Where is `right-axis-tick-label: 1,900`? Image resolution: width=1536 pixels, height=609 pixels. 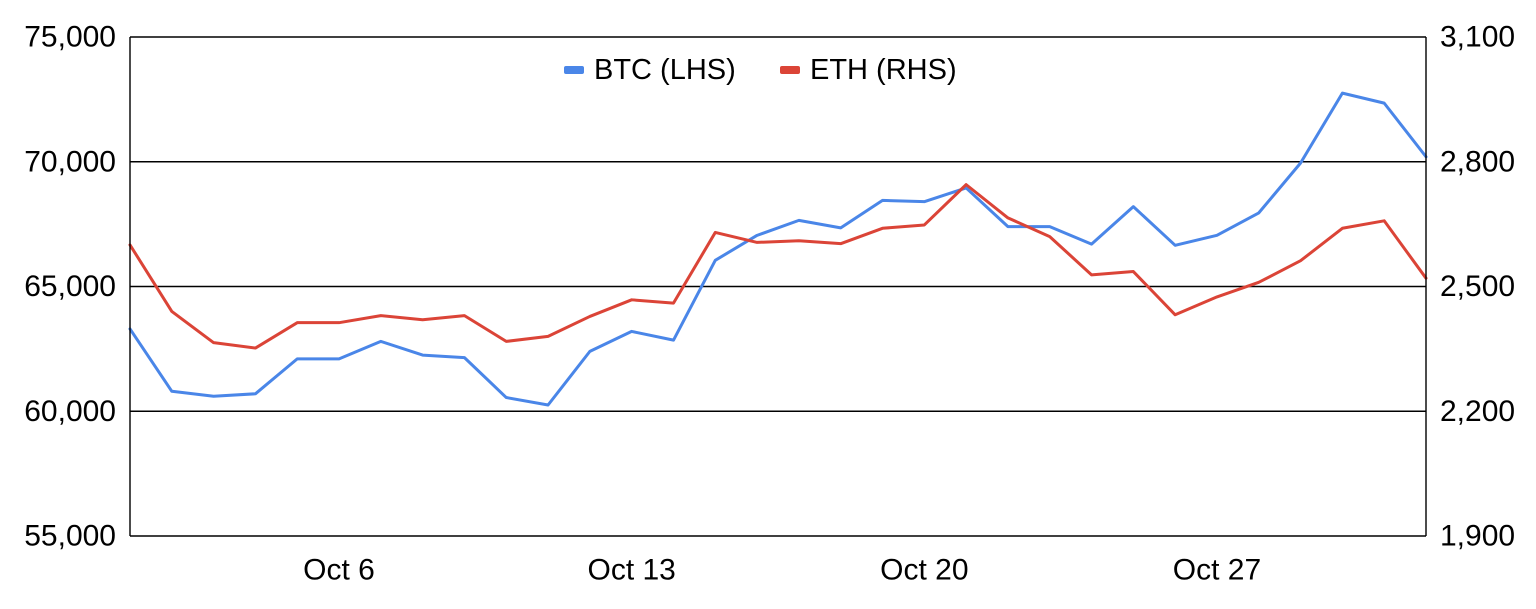
right-axis-tick-label: 1,900 is located at coordinates (1477, 536).